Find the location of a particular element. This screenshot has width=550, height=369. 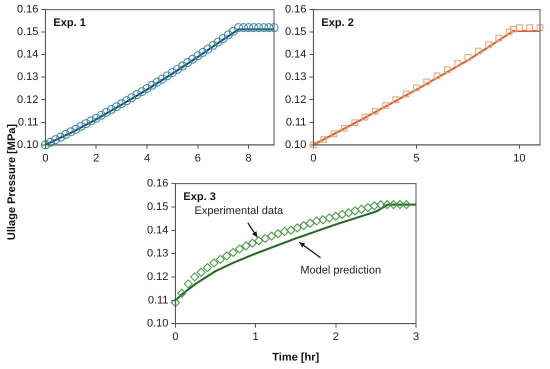

annotation: Experimental data is located at coordinates (239, 210).